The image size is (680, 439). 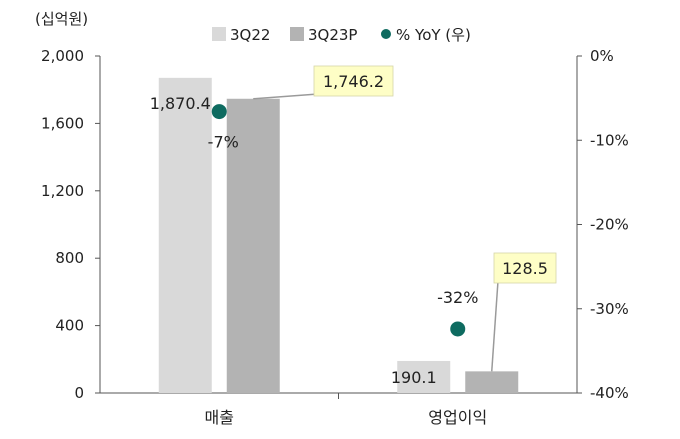 What do you see at coordinates (297, 34) in the screenshot?
I see `legend-swatch-3q23p` at bounding box center [297, 34].